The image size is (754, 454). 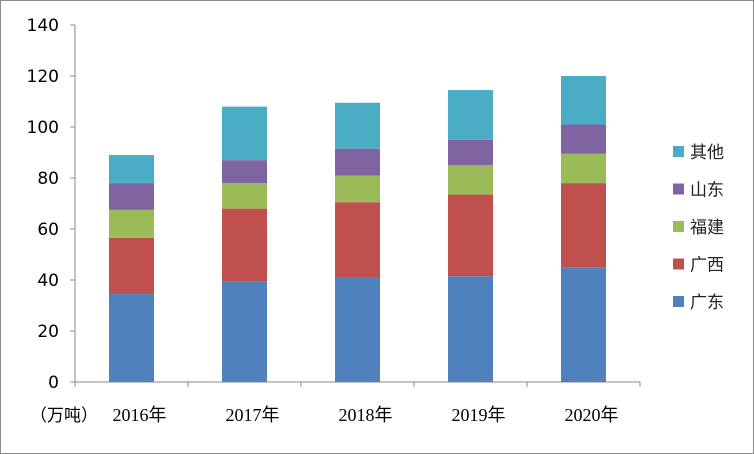 What do you see at coordinates (592, 415) in the screenshot?
I see `x-category-label: 2020年` at bounding box center [592, 415].